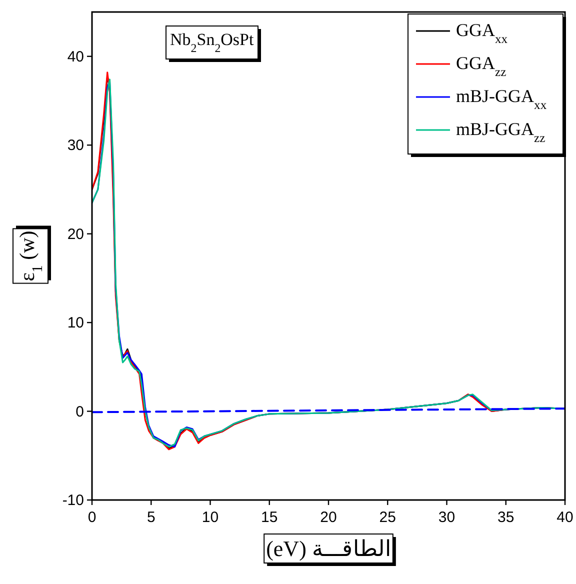  What do you see at coordinates (75, 234) in the screenshot?
I see `y-tick-label: 20` at bounding box center [75, 234].